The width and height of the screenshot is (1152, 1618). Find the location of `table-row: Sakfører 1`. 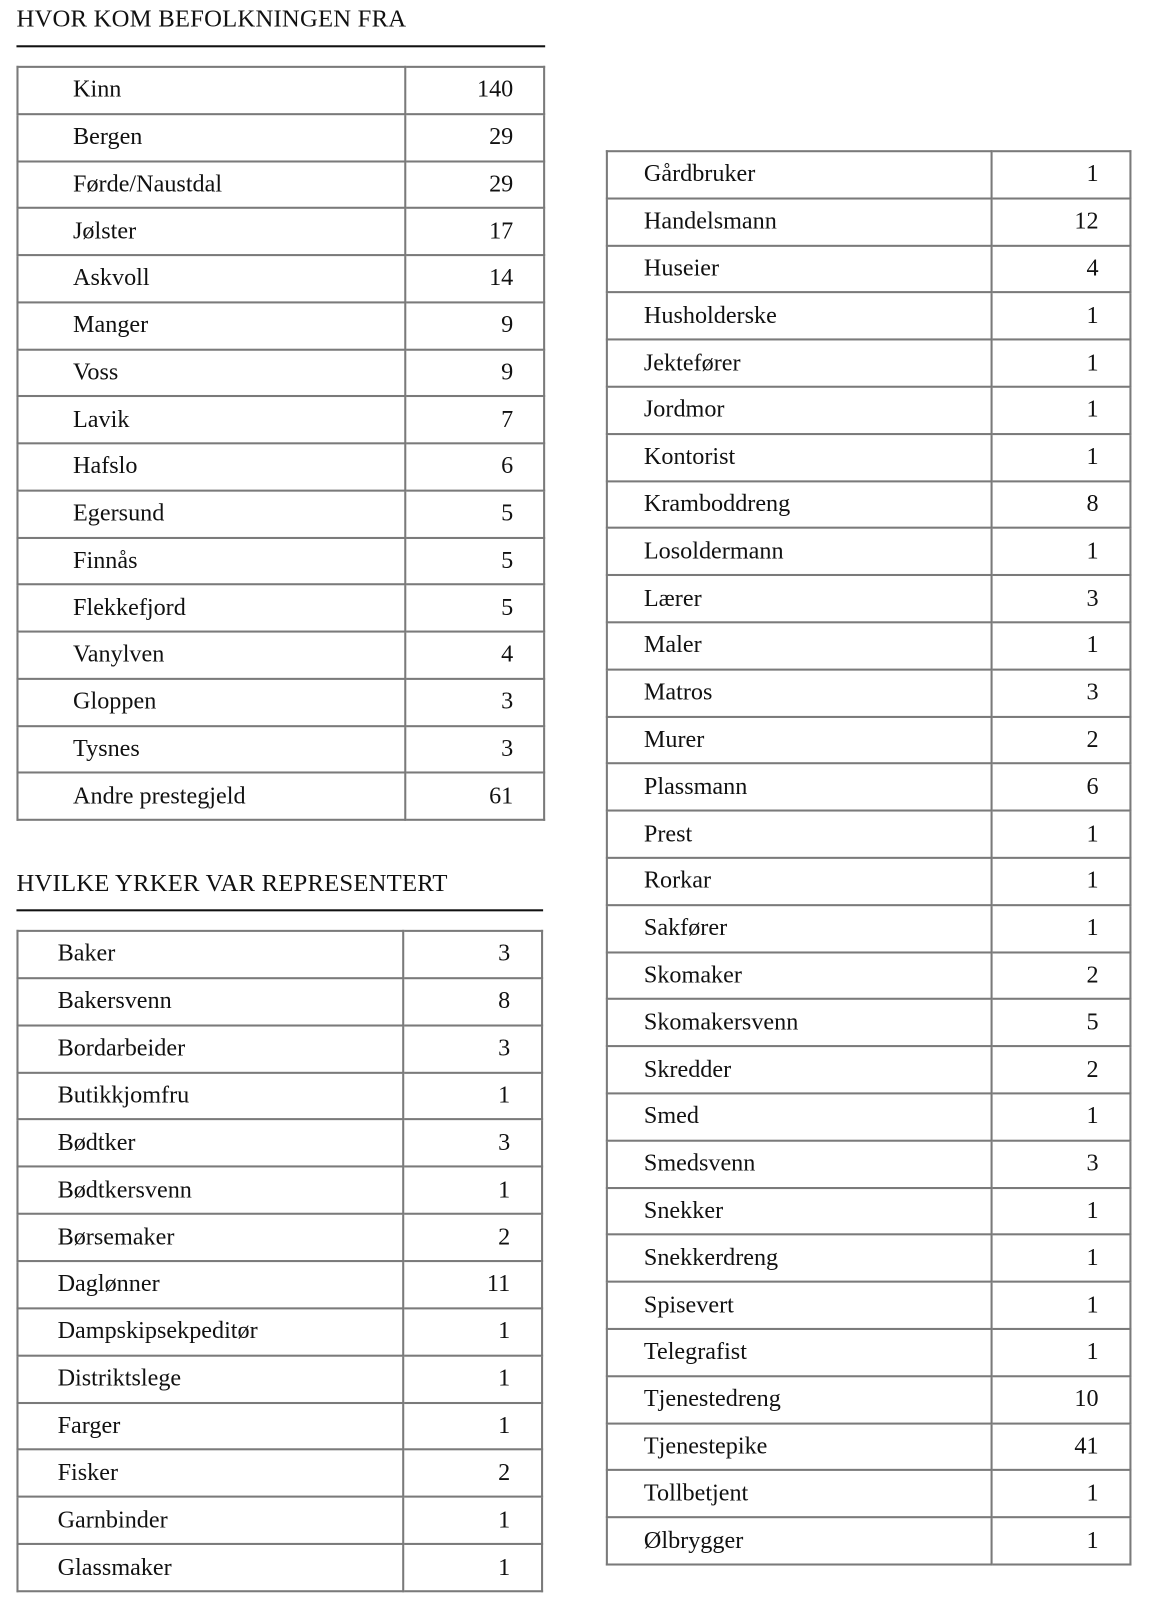

table-row: Sakfører 1 is located at coordinates (868, 928).